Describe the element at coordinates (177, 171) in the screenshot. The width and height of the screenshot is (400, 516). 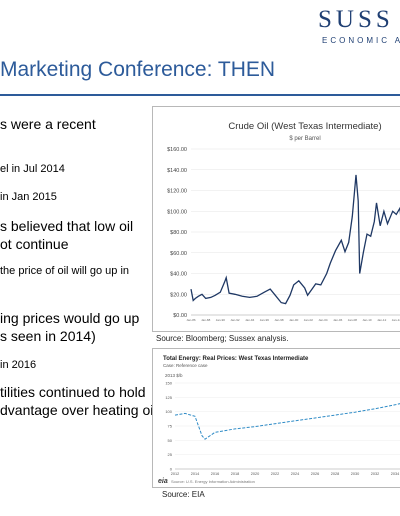
I see `chart1-y-tick-label: $140.00` at that location.